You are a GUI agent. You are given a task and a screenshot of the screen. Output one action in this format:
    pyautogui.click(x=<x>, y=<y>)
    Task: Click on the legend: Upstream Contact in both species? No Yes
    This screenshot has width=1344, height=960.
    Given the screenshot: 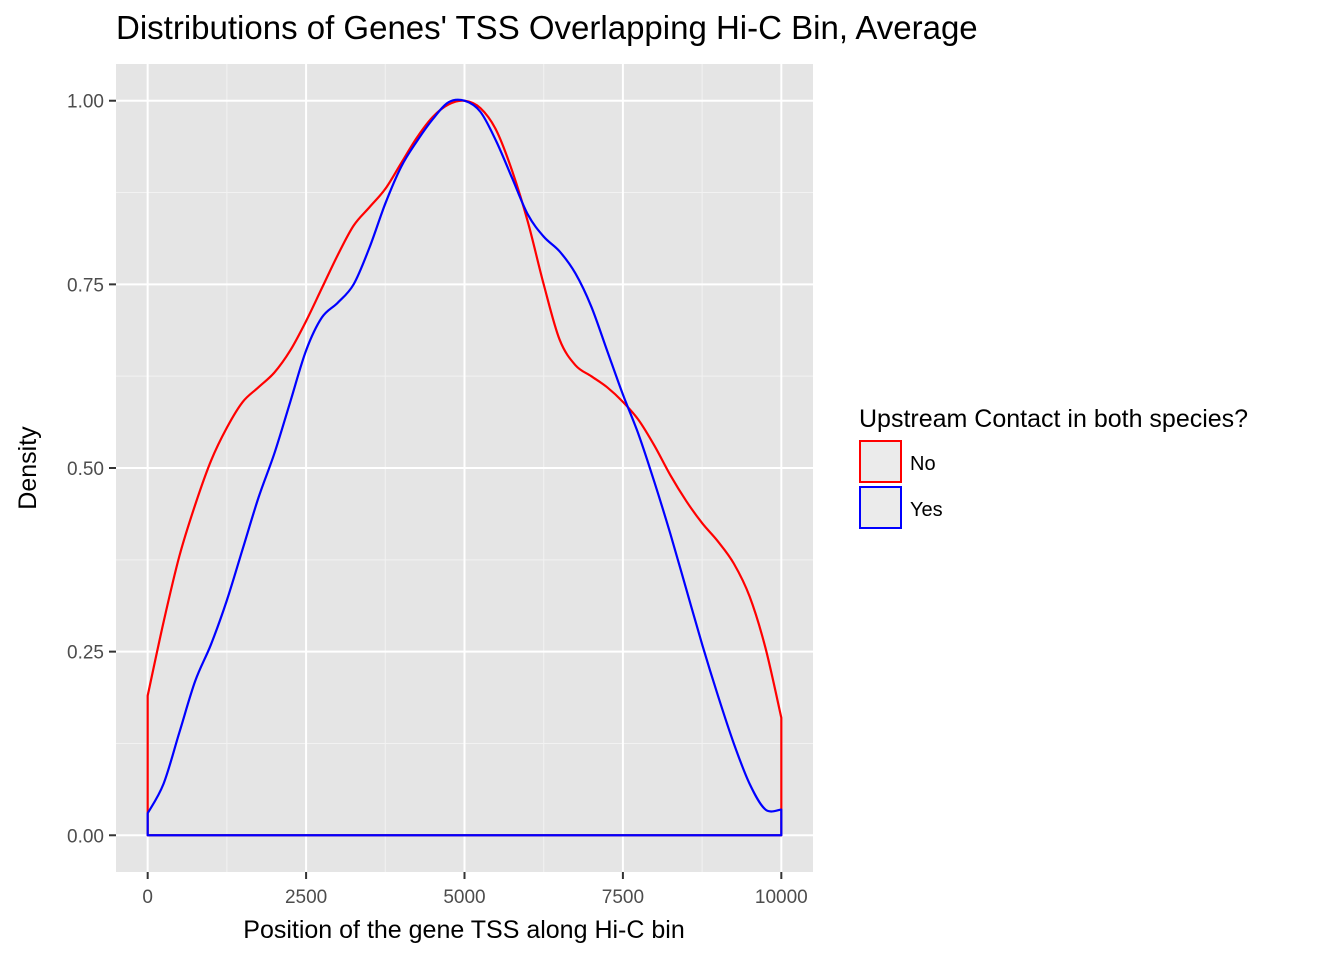 What is the action you would take?
    pyautogui.click(x=1053, y=467)
    